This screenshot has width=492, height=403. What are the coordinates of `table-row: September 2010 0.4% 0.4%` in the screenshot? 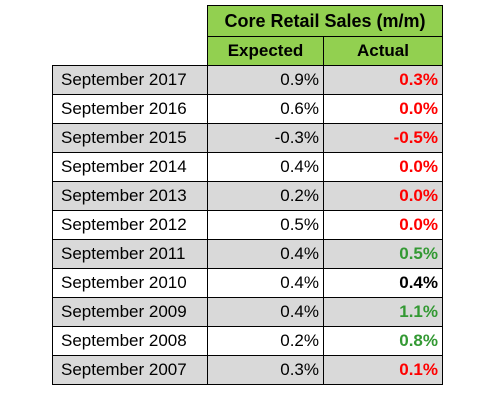 It's located at (247, 283).